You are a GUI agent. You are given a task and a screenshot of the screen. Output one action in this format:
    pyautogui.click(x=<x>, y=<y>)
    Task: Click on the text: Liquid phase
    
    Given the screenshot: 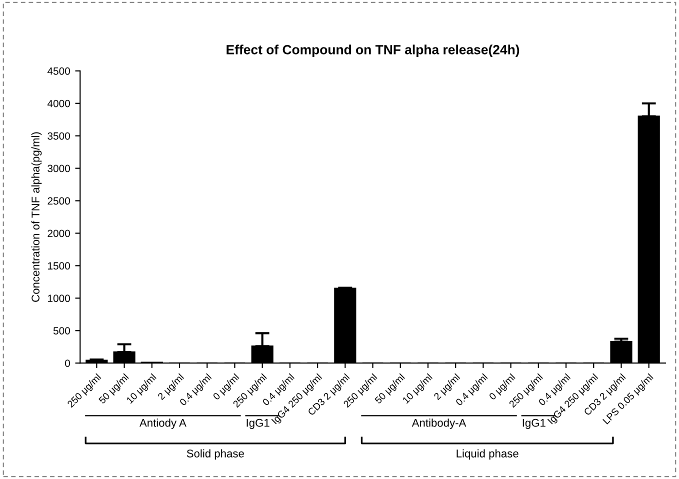 What is the action you would take?
    pyautogui.click(x=487, y=454)
    